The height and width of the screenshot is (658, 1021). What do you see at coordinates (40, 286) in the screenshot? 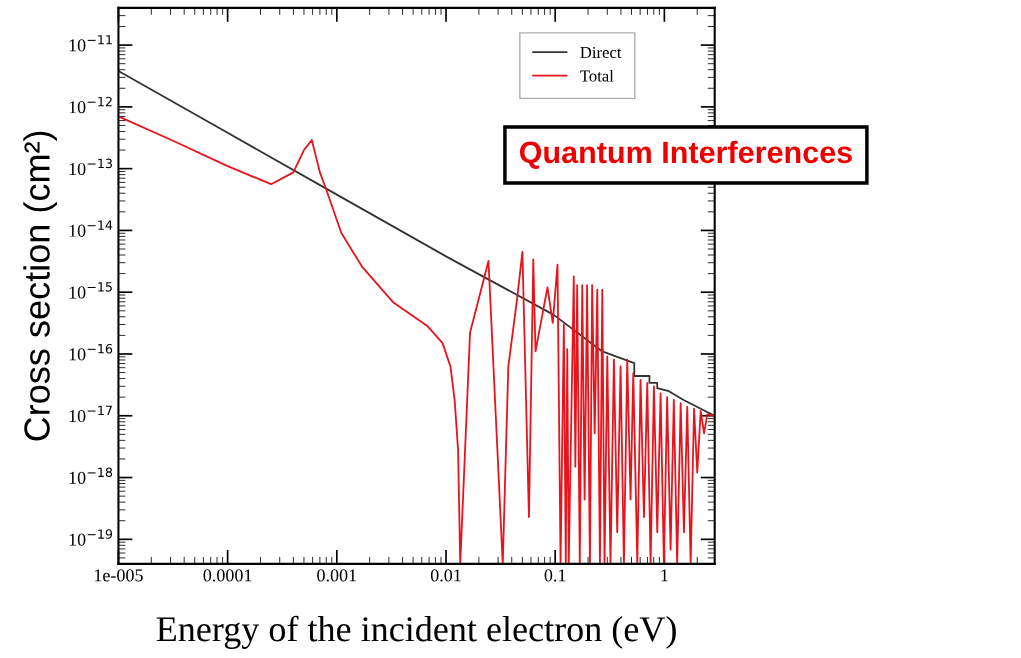
I see `y-axis-title: Cross section (cm²)` at bounding box center [40, 286].